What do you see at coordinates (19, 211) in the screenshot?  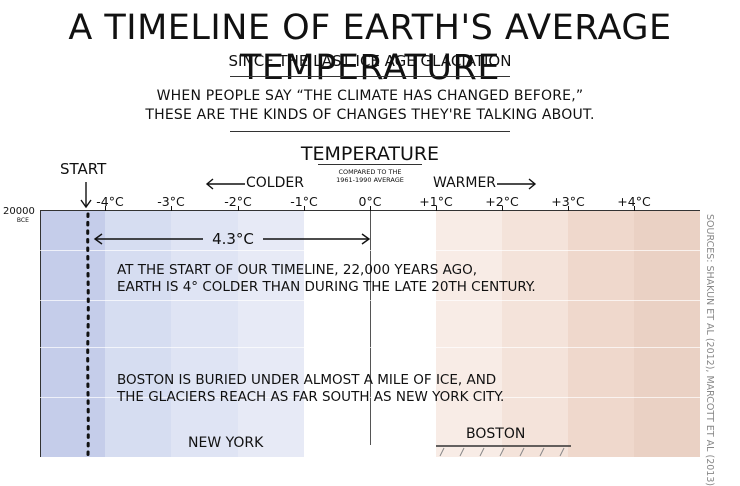 I see `start-year: 20000` at bounding box center [19, 211].